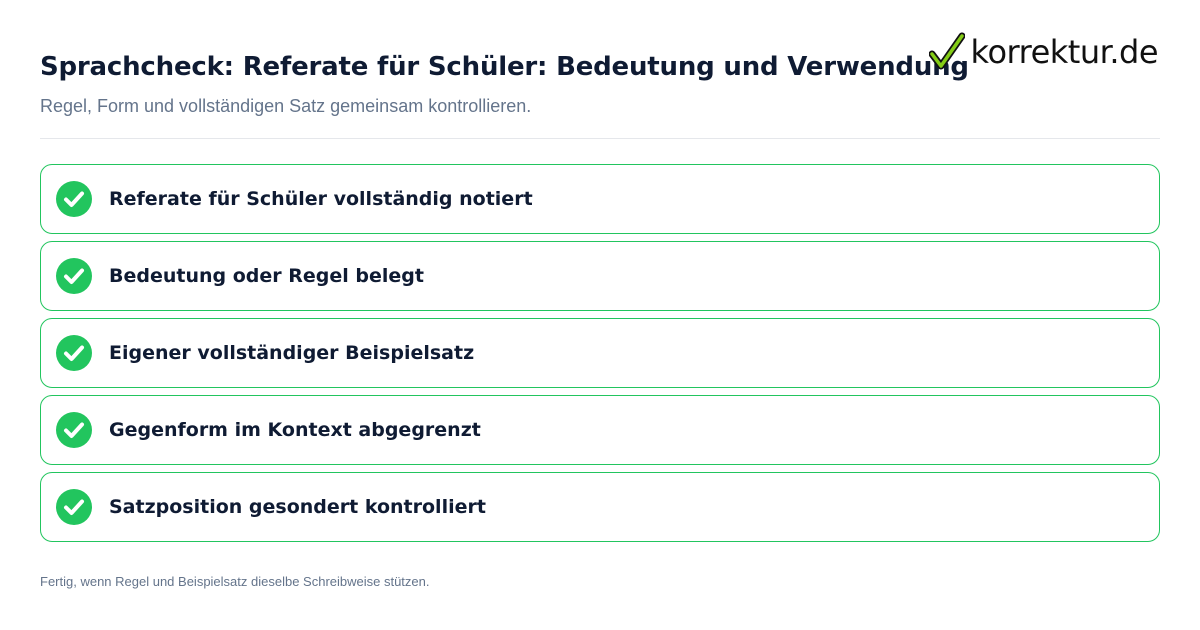 The height and width of the screenshot is (630, 1200). What do you see at coordinates (266, 276) in the screenshot?
I see `checklist-item-label: Bedeutung oder Regel belegt` at bounding box center [266, 276].